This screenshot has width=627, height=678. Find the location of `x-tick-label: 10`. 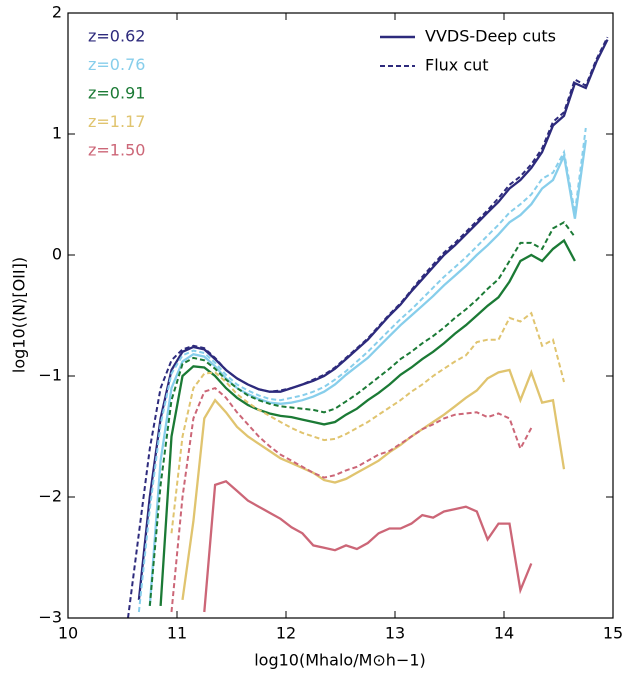

x-tick-label: 10 is located at coordinates (68, 633).